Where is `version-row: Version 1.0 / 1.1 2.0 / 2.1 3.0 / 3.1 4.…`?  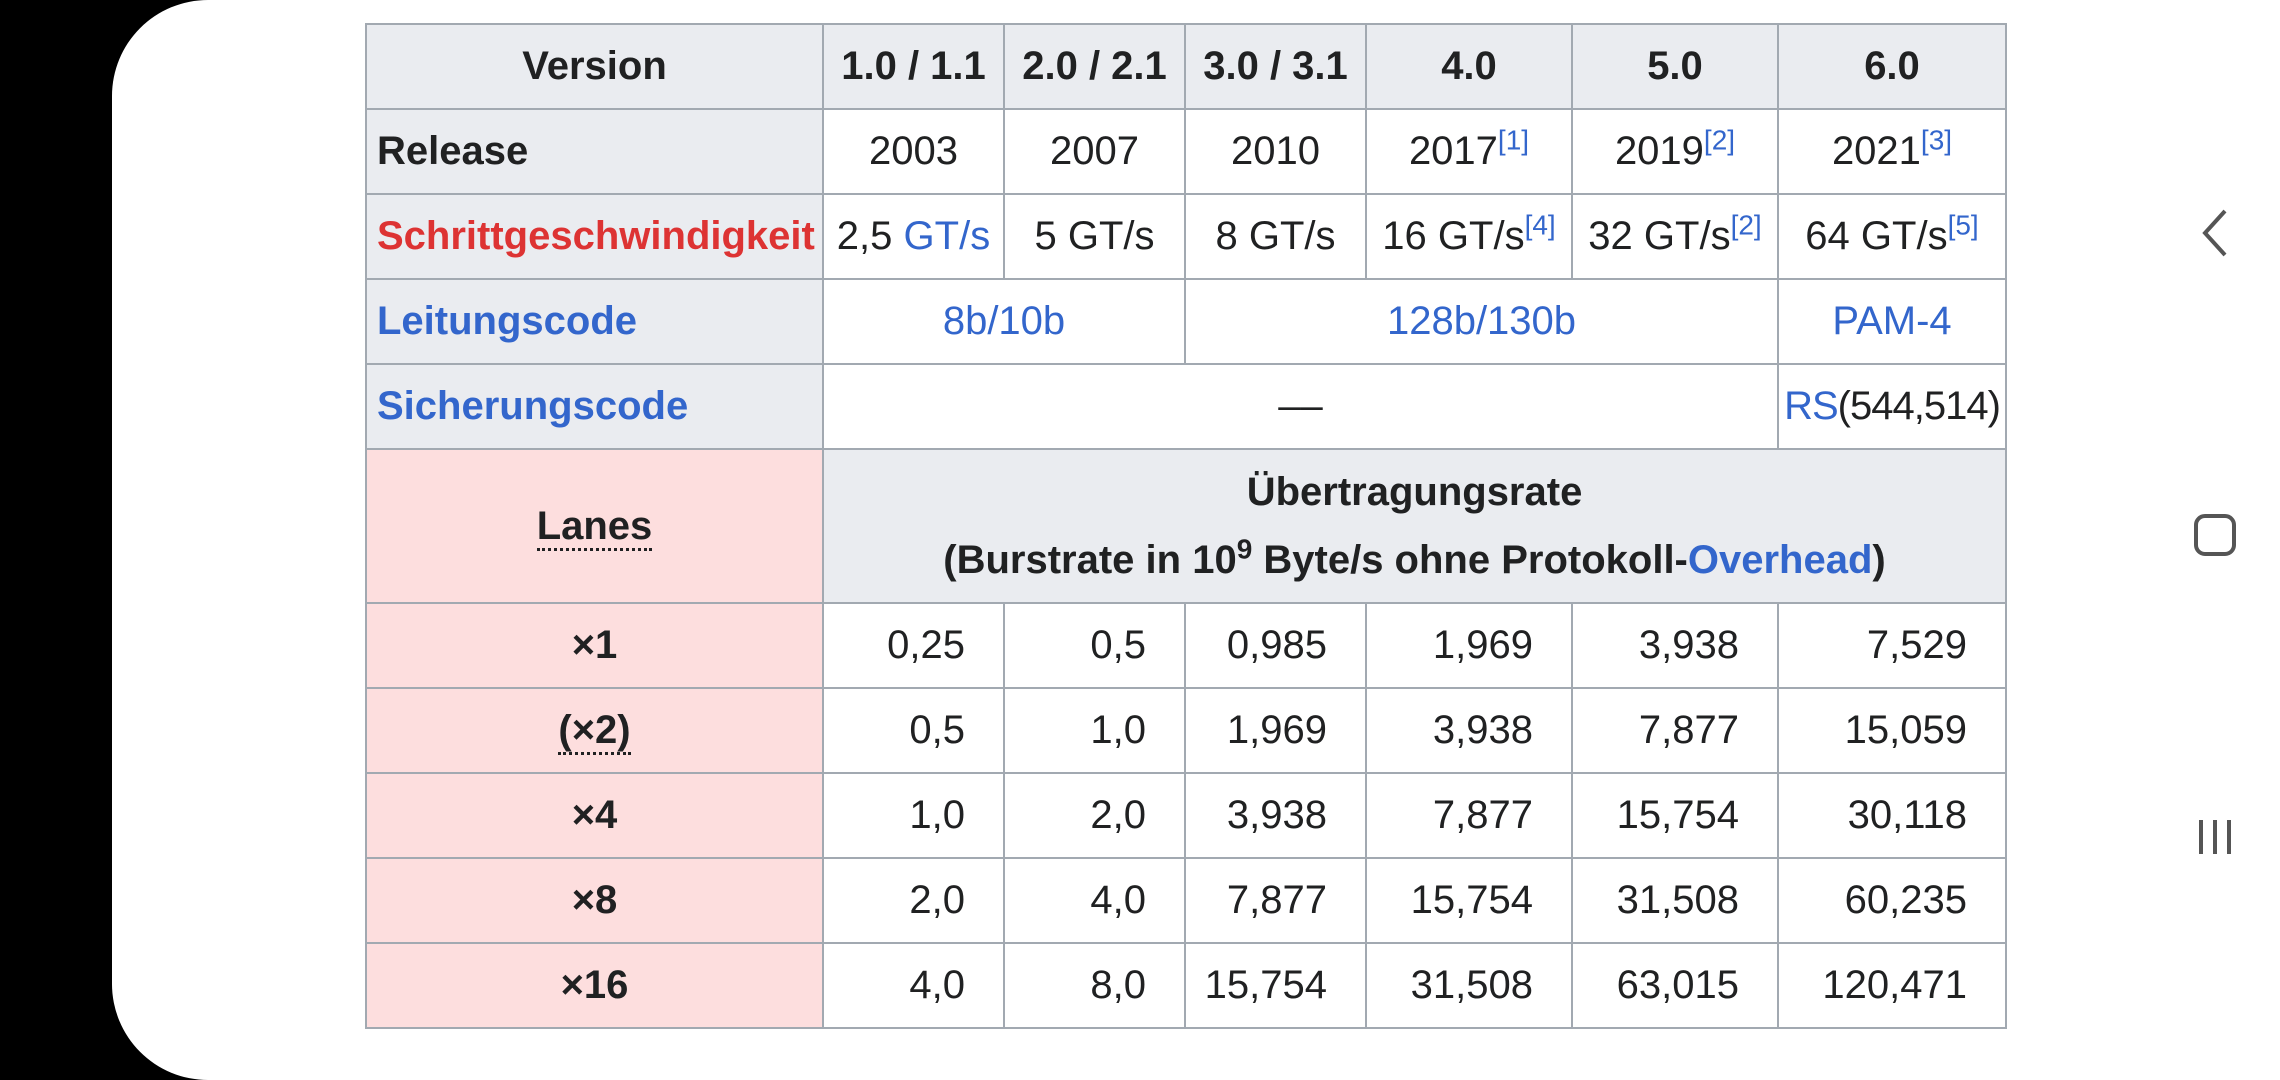
version-row: Version 1.0 / 1.1 2.0 / 2.1 3.0 / 3.1 4.… is located at coordinates (1186, 66).